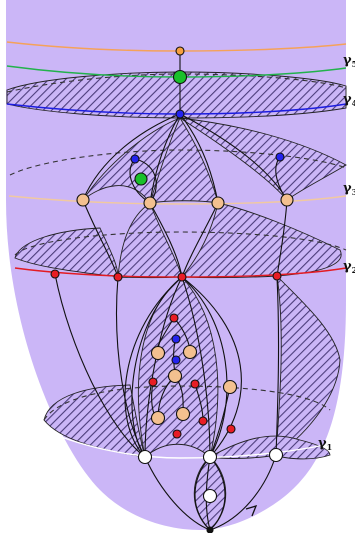 This screenshot has width=355, height=533. I want to click on label-gamma-1: γ1, so click(325, 444).